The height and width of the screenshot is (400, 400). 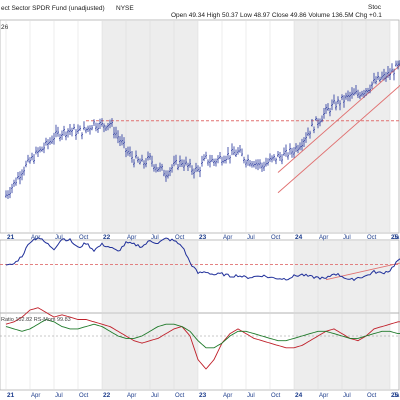 What do you see at coordinates (107, 237) in the screenshot?
I see `x-tick-label: 22` at bounding box center [107, 237].